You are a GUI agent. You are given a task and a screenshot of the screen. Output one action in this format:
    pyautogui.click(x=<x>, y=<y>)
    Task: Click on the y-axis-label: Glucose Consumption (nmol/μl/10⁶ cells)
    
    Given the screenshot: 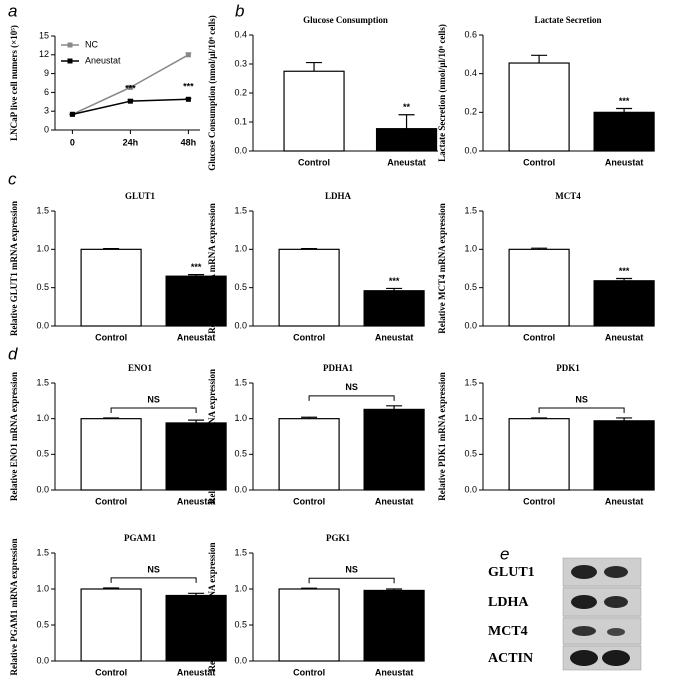 What is the action you would take?
    pyautogui.click(x=212, y=93)
    